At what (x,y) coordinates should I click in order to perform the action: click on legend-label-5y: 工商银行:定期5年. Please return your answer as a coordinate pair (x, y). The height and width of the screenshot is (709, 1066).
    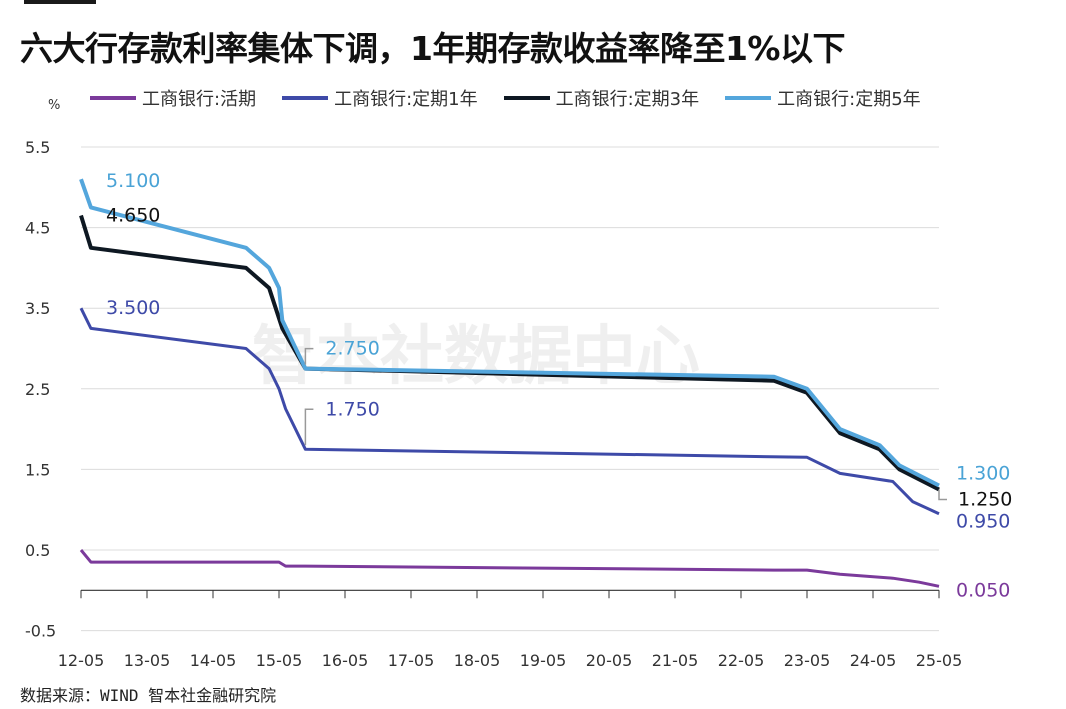
    Looking at the image, I should click on (849, 99).